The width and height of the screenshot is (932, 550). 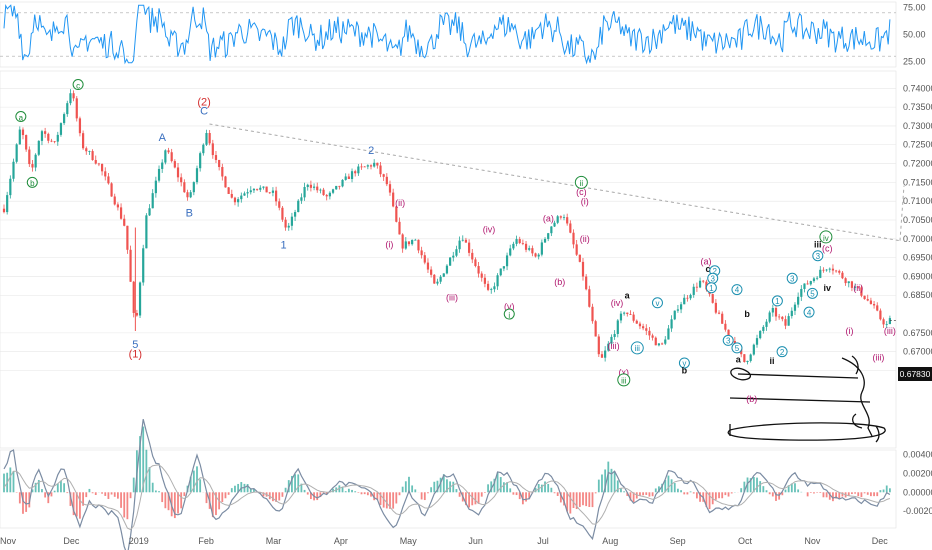 I want to click on wave-label-text: 1, so click(x=777, y=301).